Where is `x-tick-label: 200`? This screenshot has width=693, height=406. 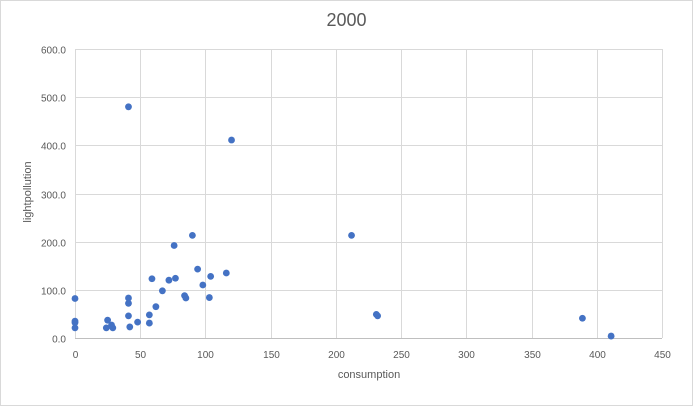
x-tick-label: 200 is located at coordinates (336, 355).